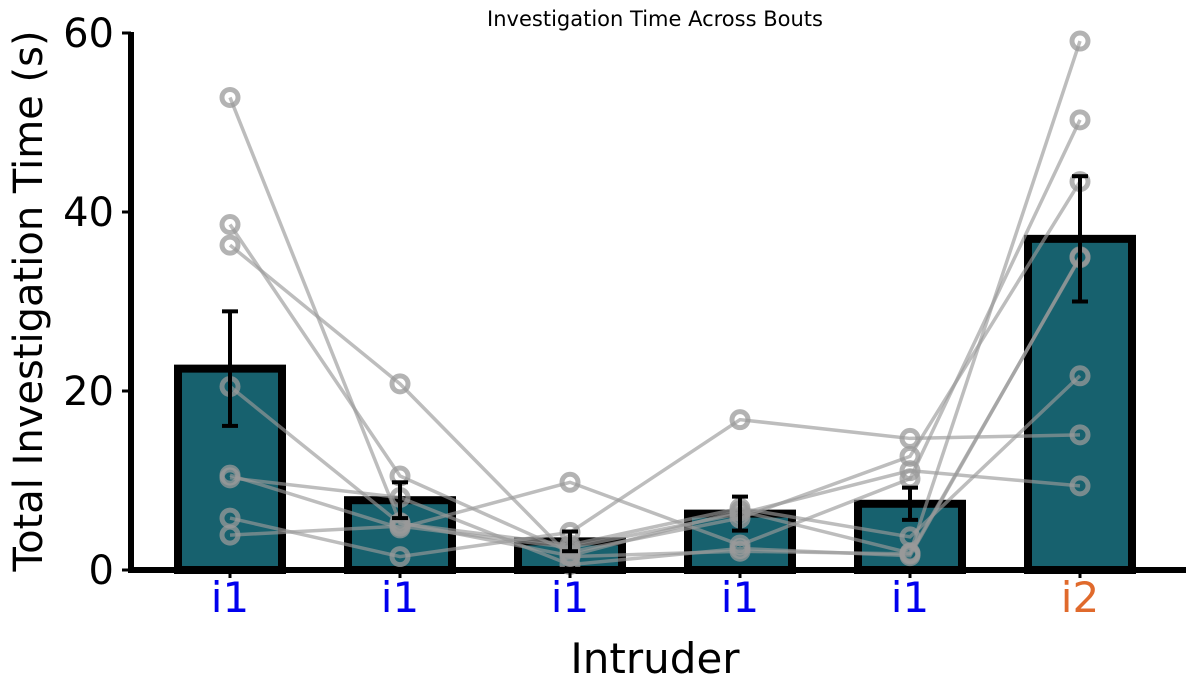 This screenshot has width=1189, height=690. What do you see at coordinates (101, 571) in the screenshot?
I see `y-tick-label: 0` at bounding box center [101, 571].